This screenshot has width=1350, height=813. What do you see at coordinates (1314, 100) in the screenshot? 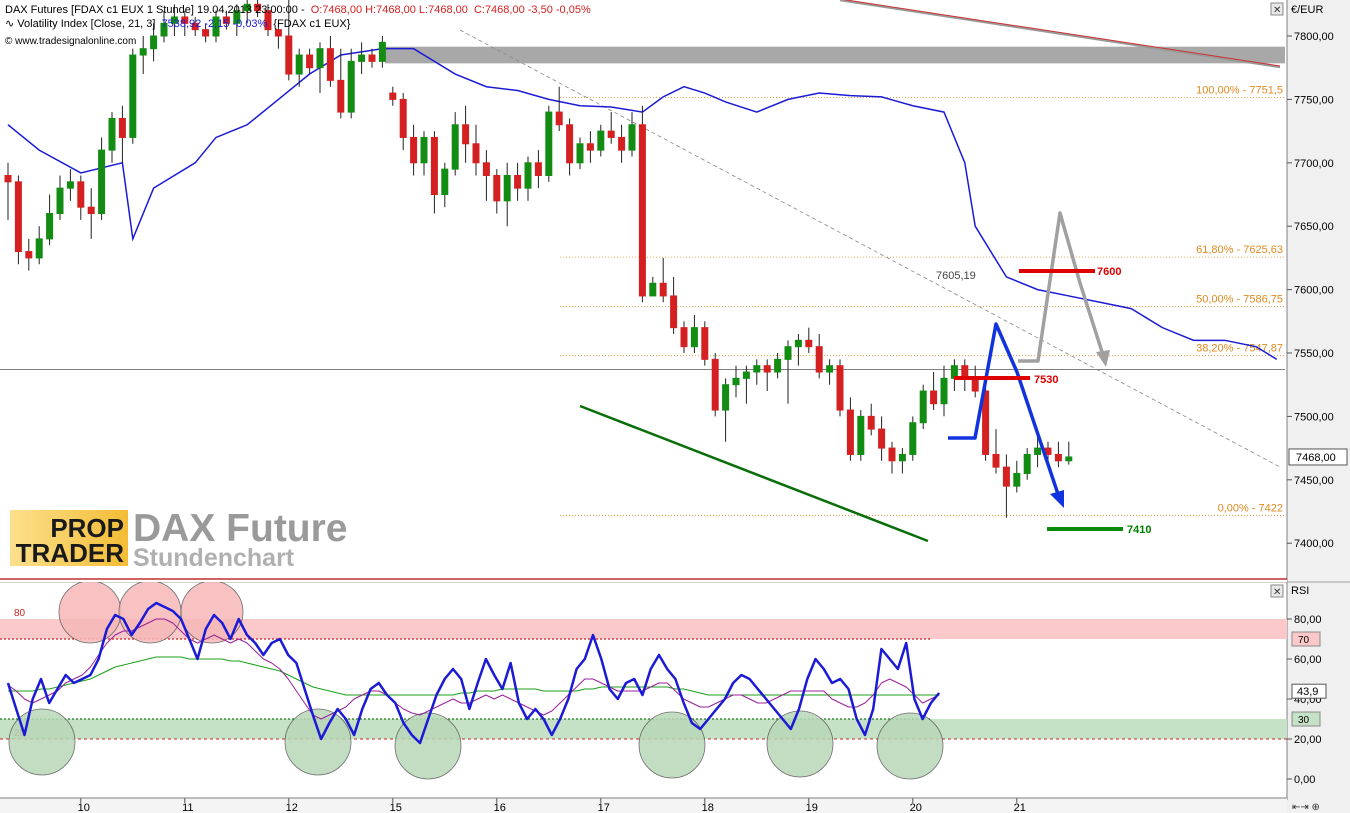
I see `price-tick-label: 7750,00` at bounding box center [1314, 100].